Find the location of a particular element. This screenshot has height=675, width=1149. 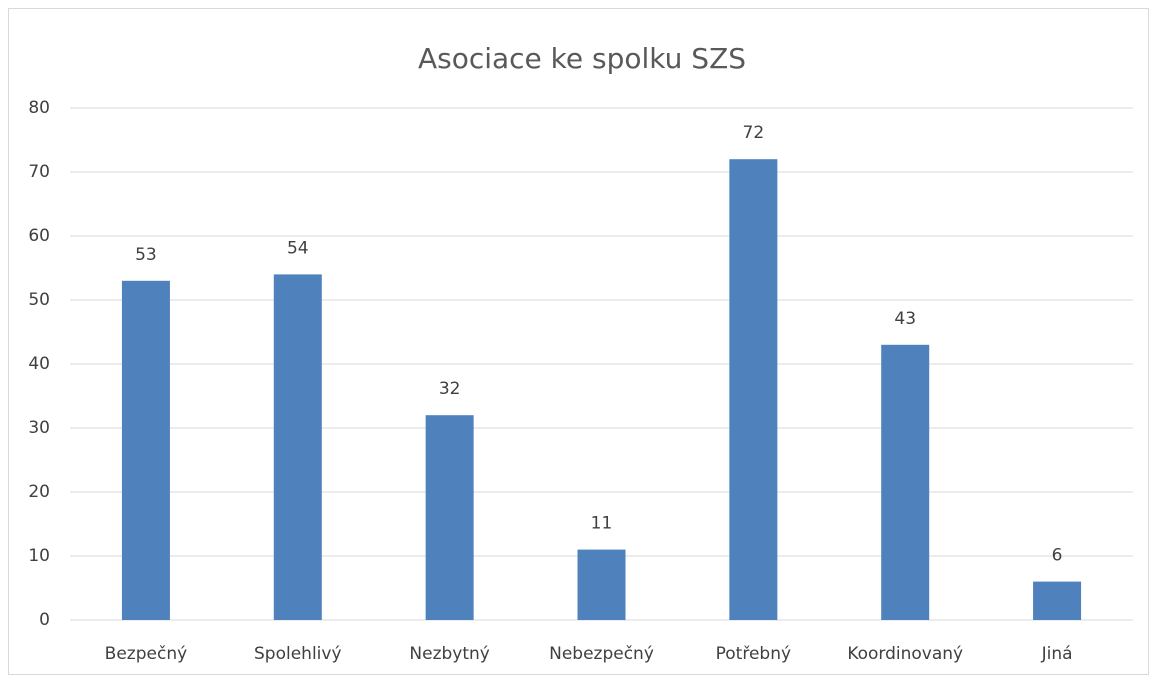

y-tick-label: 0 is located at coordinates (44, 620).